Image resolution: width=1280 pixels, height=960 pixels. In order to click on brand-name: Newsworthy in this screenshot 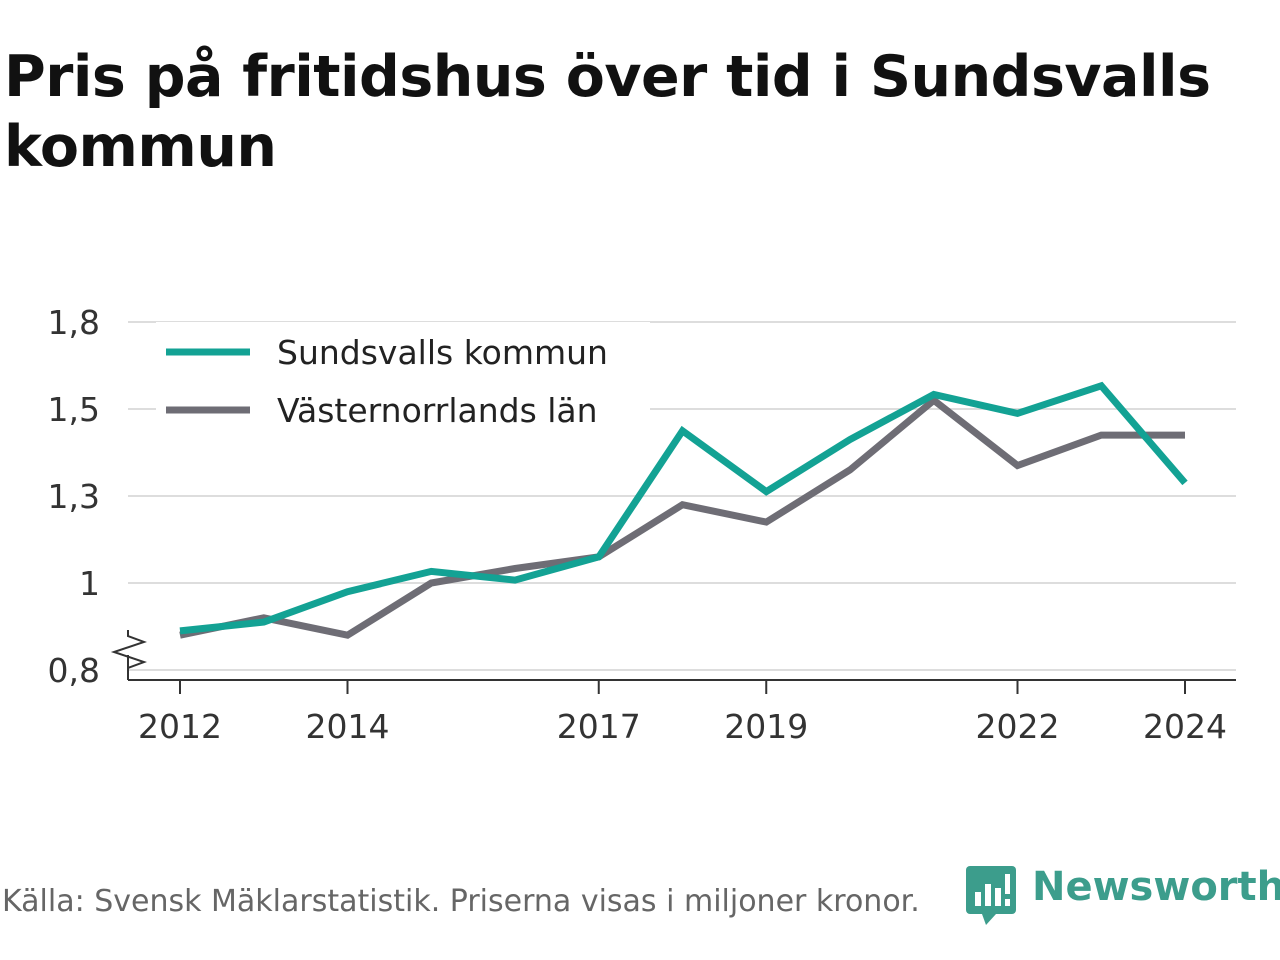, I will do `click(1156, 887)`.